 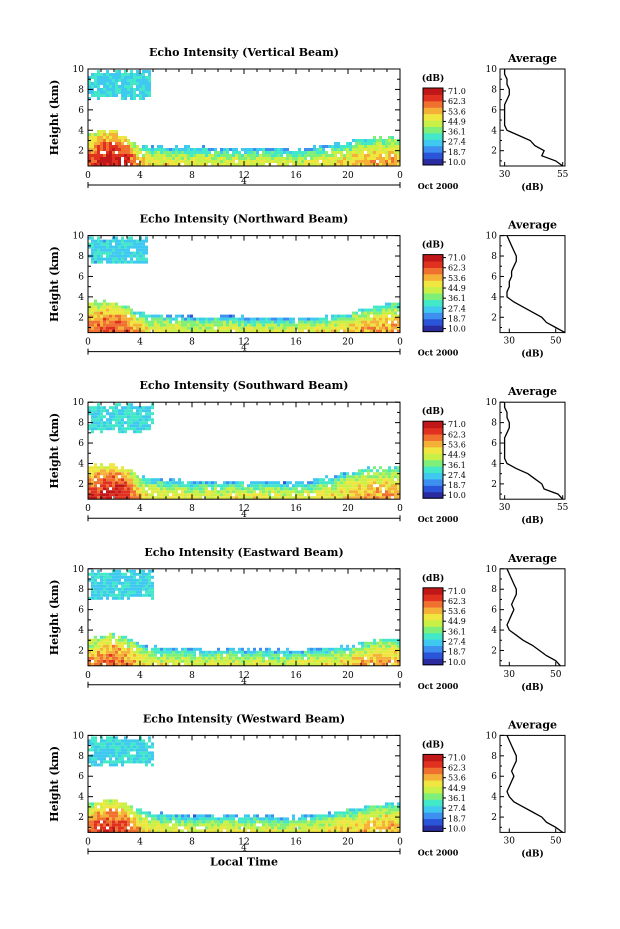 I want to click on y-tick-label: 6, so click(x=81, y=277).